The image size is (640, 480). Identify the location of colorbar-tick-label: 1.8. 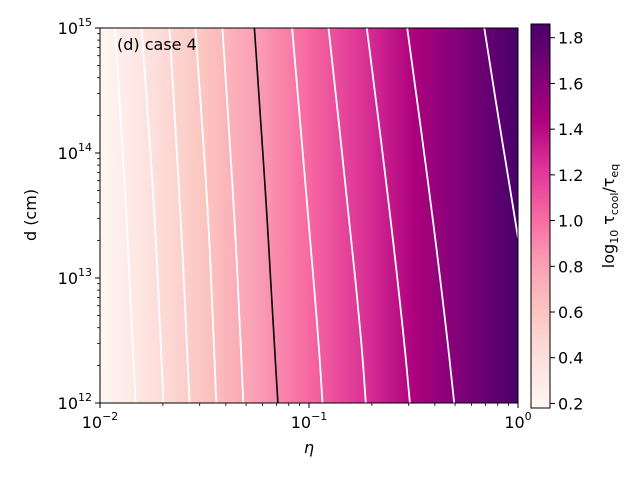
(570, 38).